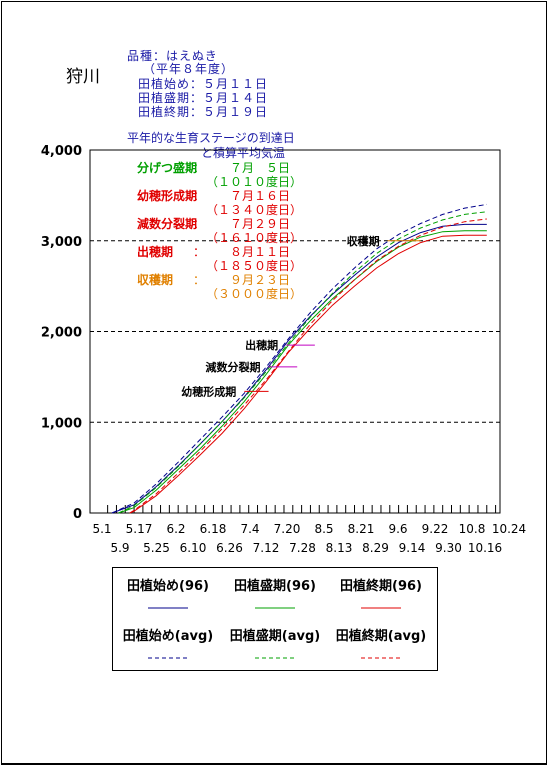 The height and width of the screenshot is (768, 550). Describe the element at coordinates (261, 345) in the screenshot. I see `stage-marker-label: 出穂期` at that location.